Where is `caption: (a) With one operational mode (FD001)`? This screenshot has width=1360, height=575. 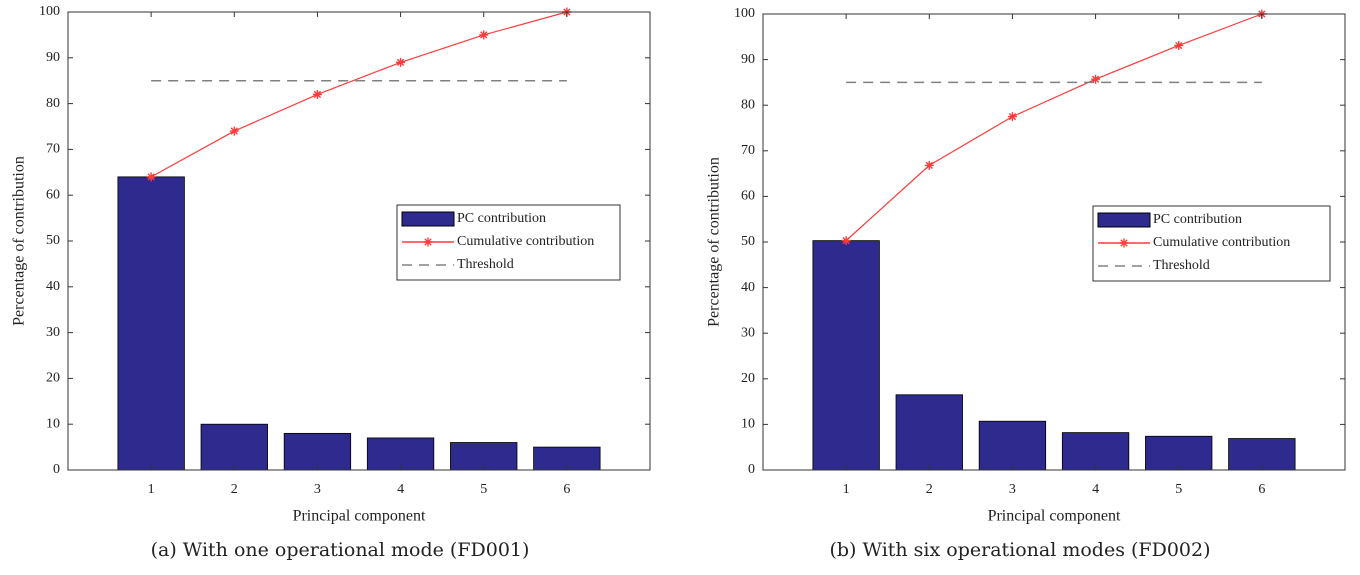
caption: (a) With one operational mode (FD001) is located at coordinates (340, 550).